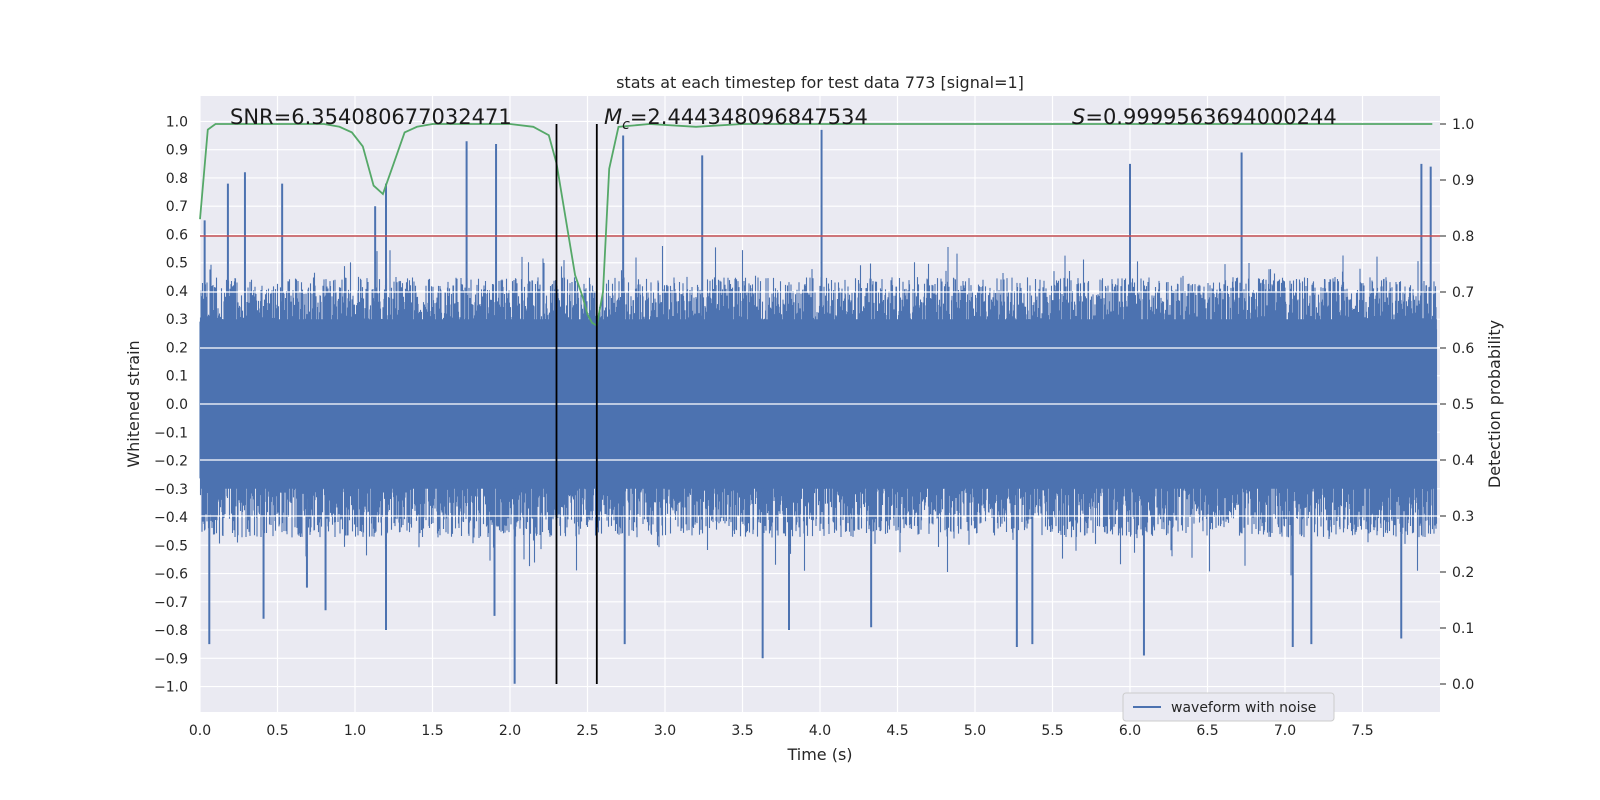 This screenshot has width=1600, height=800. Describe the element at coordinates (177, 207) in the screenshot. I see `y-tick-label: 0.7` at that location.